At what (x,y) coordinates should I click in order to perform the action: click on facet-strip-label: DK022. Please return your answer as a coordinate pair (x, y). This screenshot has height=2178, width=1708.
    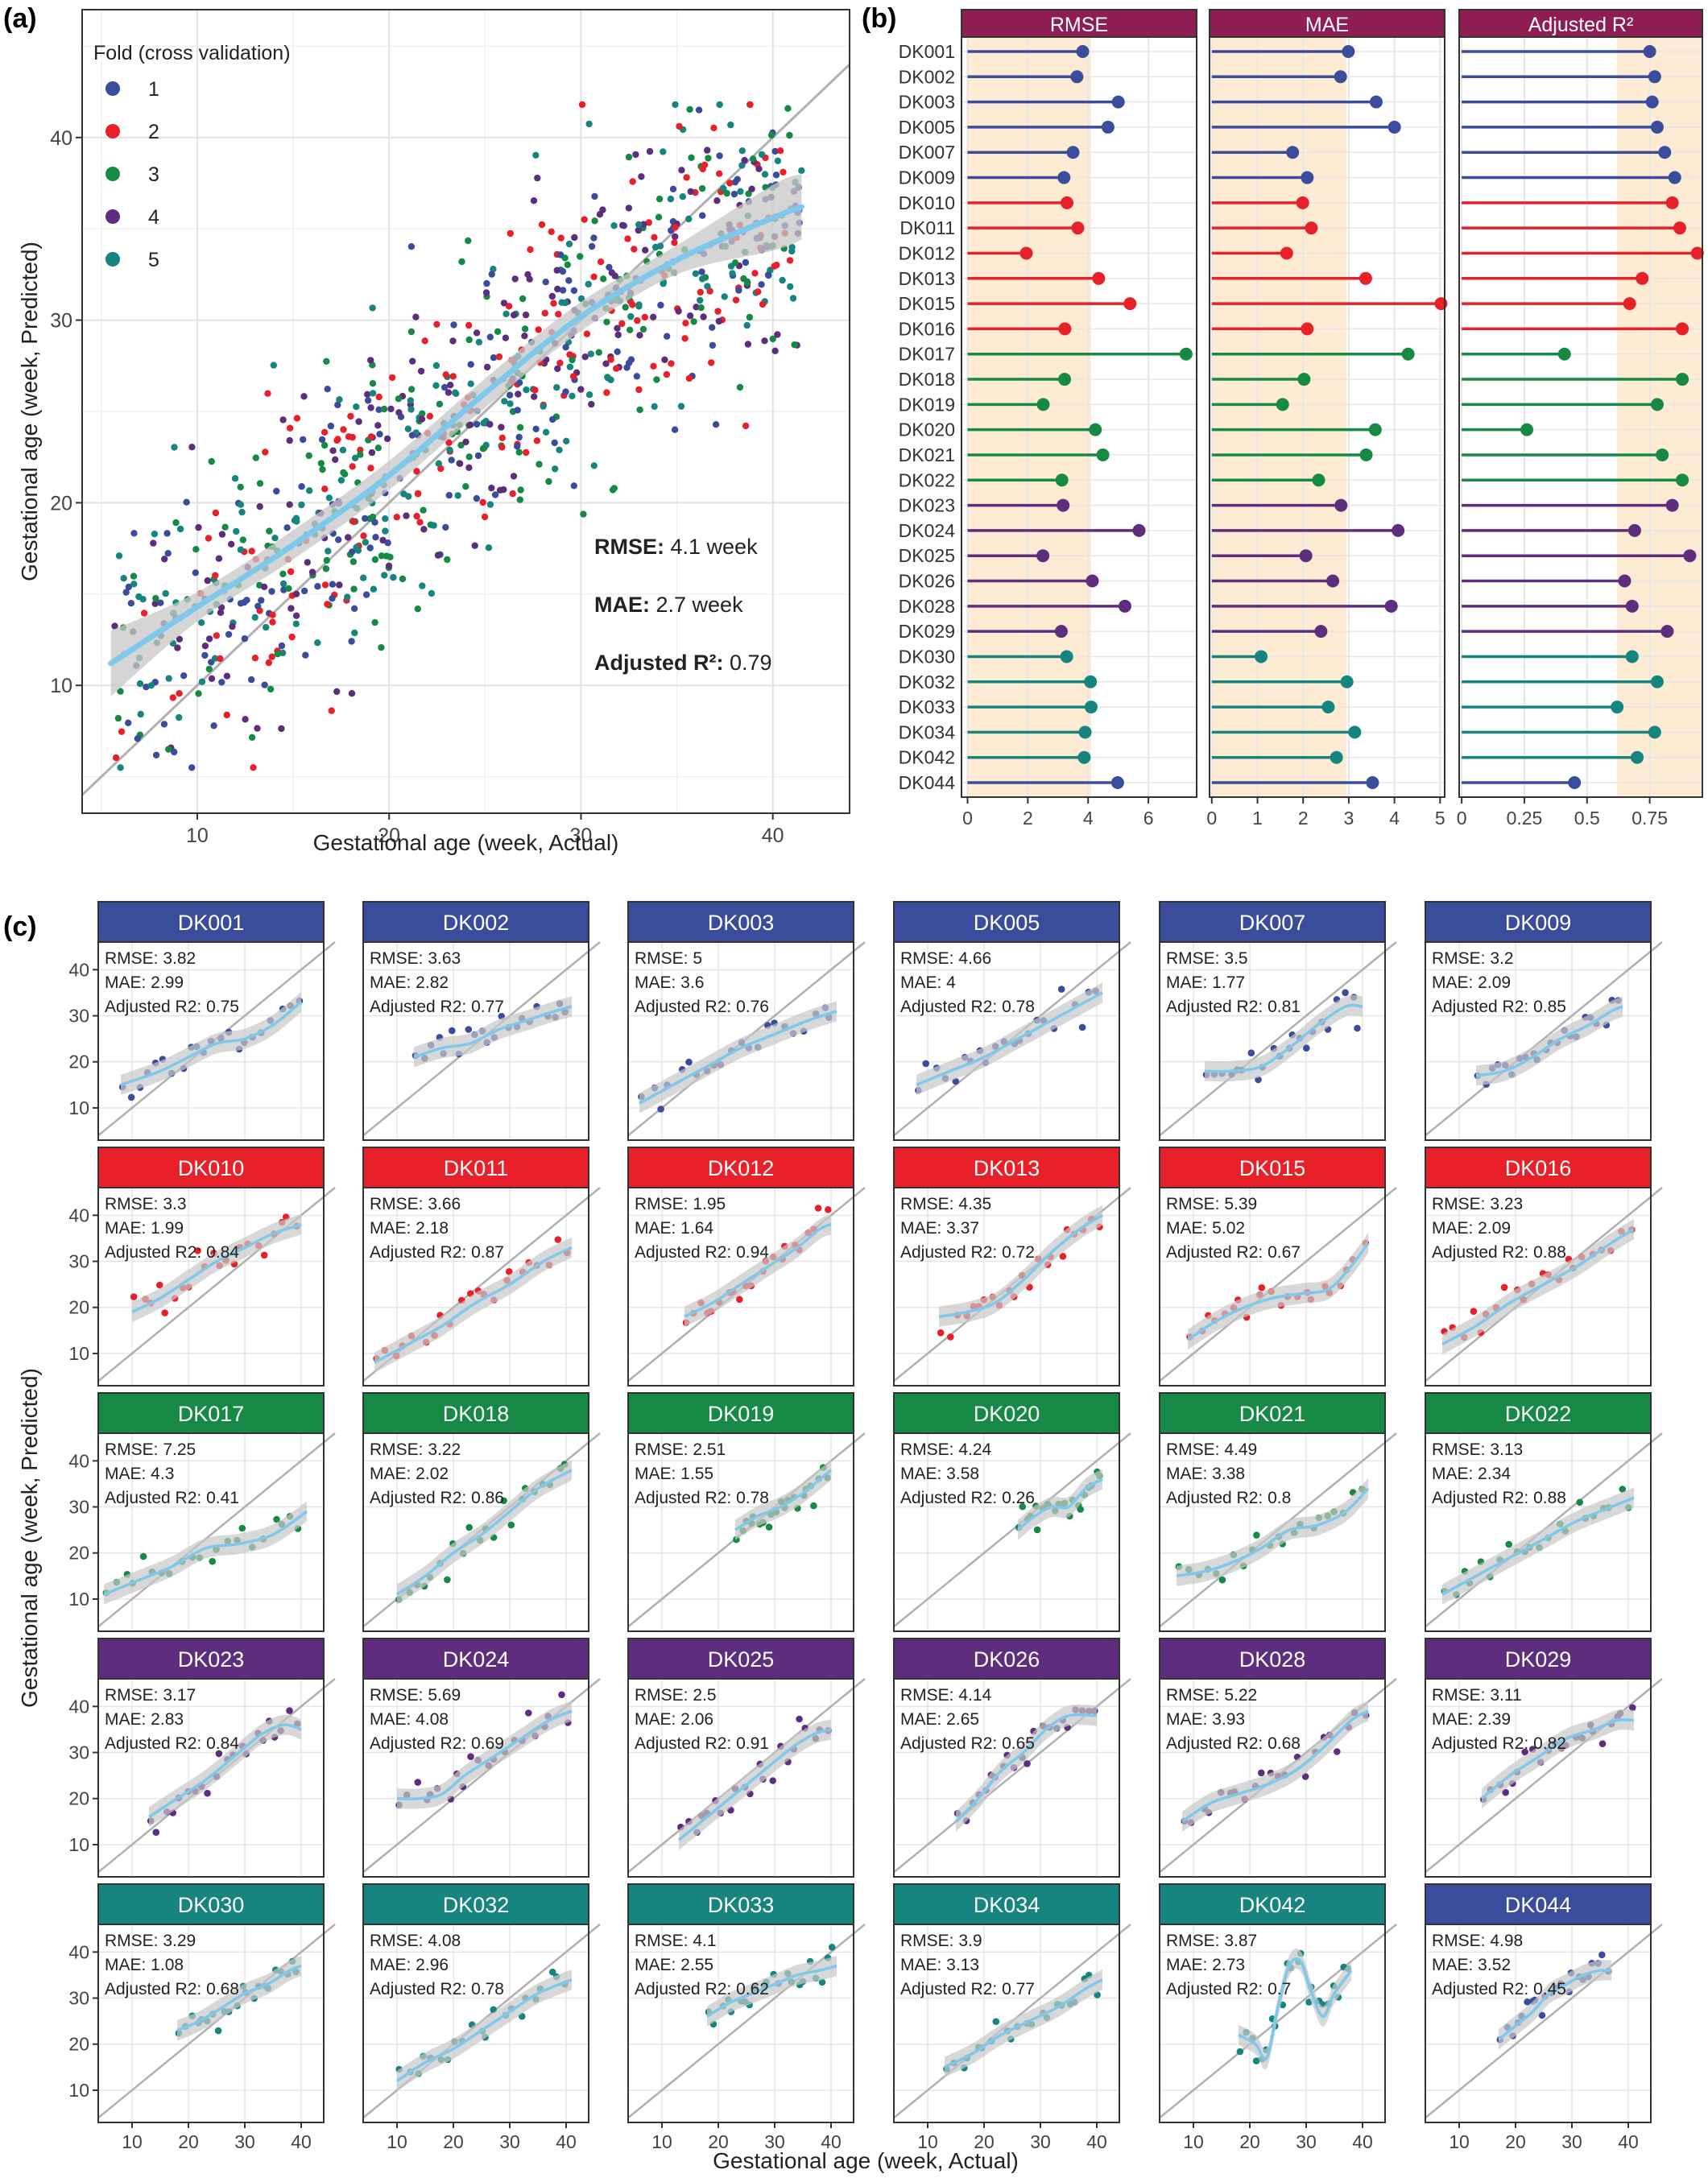
    Looking at the image, I should click on (1538, 1414).